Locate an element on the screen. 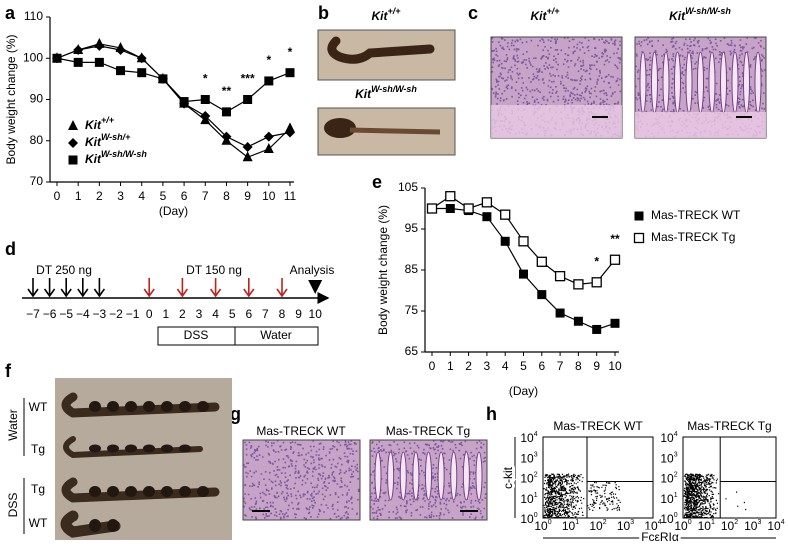 This screenshot has width=788, height=546. photo-label: Kit+/+ is located at coordinates (545, 14).